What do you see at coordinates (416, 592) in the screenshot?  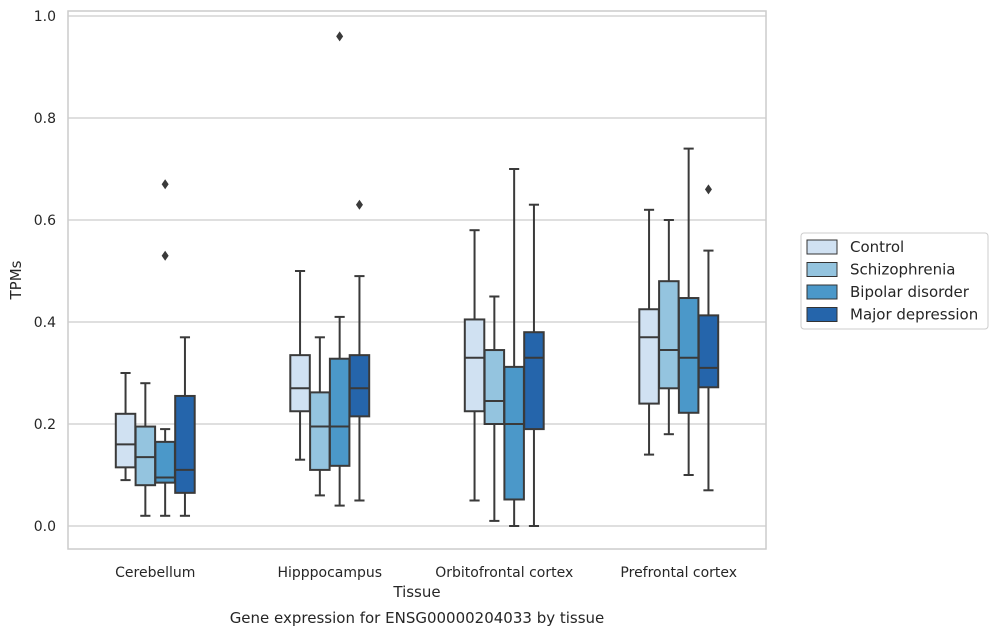 I see `x-axis-title: Tissue` at bounding box center [416, 592].